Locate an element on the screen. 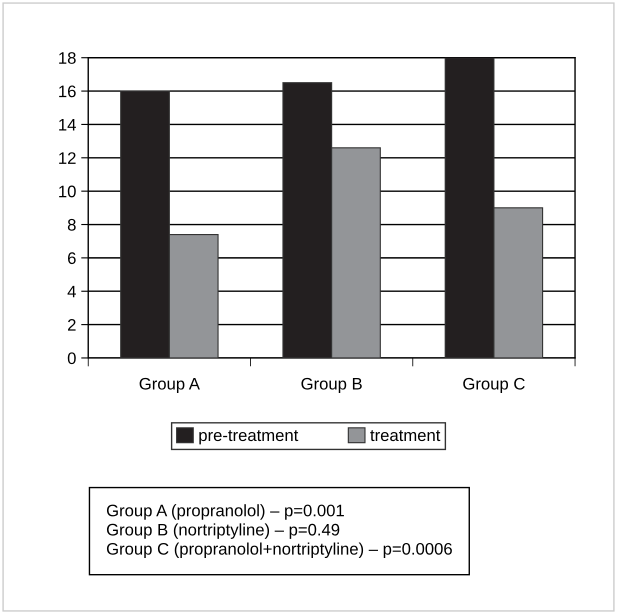 This screenshot has width=617, height=614. y-tick-label: 6 is located at coordinates (72, 258).